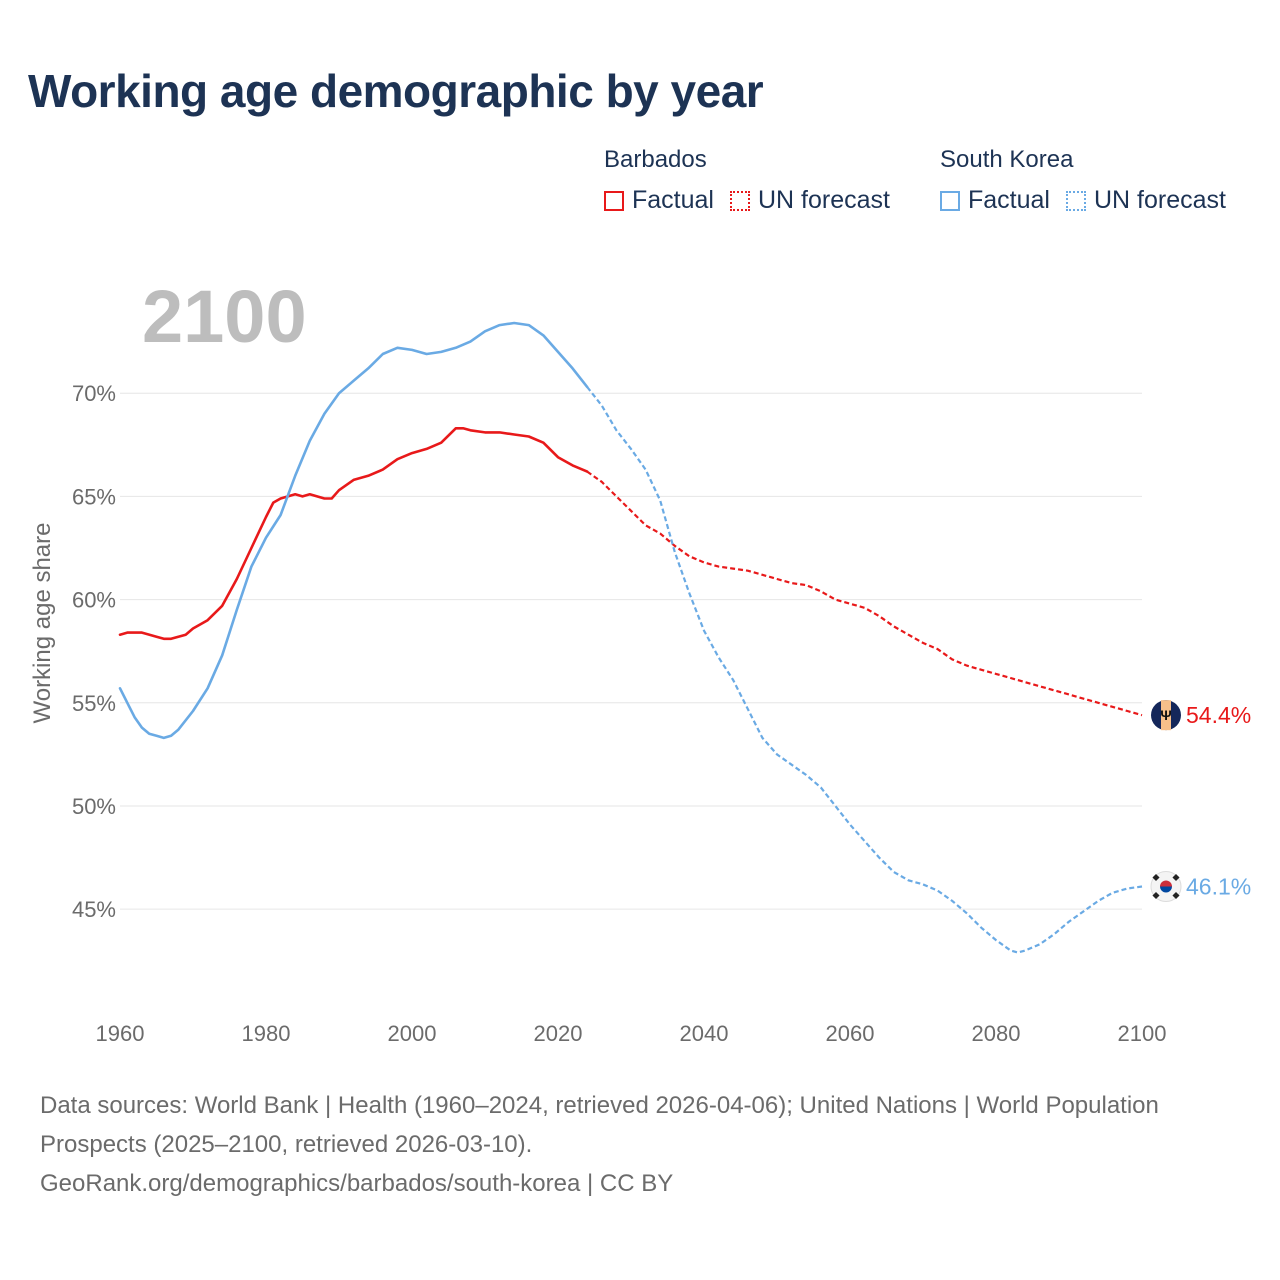 The height and width of the screenshot is (1280, 1280). What do you see at coordinates (94, 651) in the screenshot?
I see `y-axis-ticks: 45% 50% 55% 60% 65% 70%` at bounding box center [94, 651].